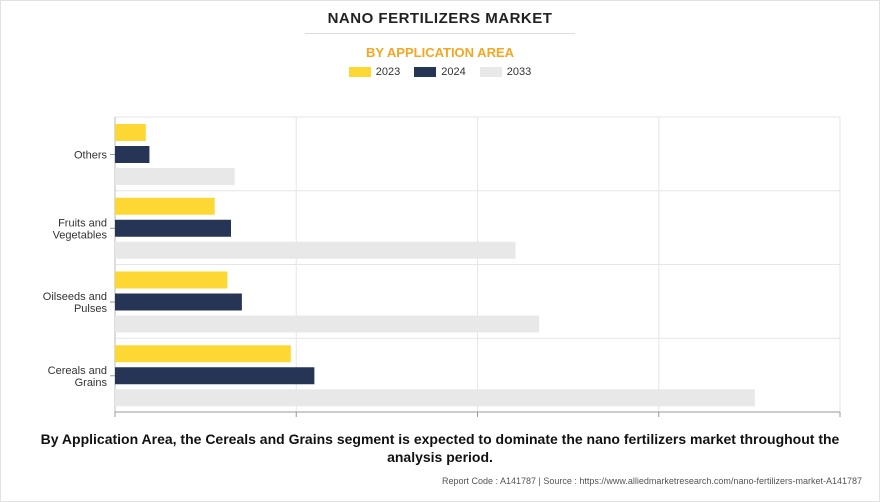 This screenshot has height=502, width=880. What do you see at coordinates (453, 72) in the screenshot?
I see `legend-label-2024: 2024` at bounding box center [453, 72].